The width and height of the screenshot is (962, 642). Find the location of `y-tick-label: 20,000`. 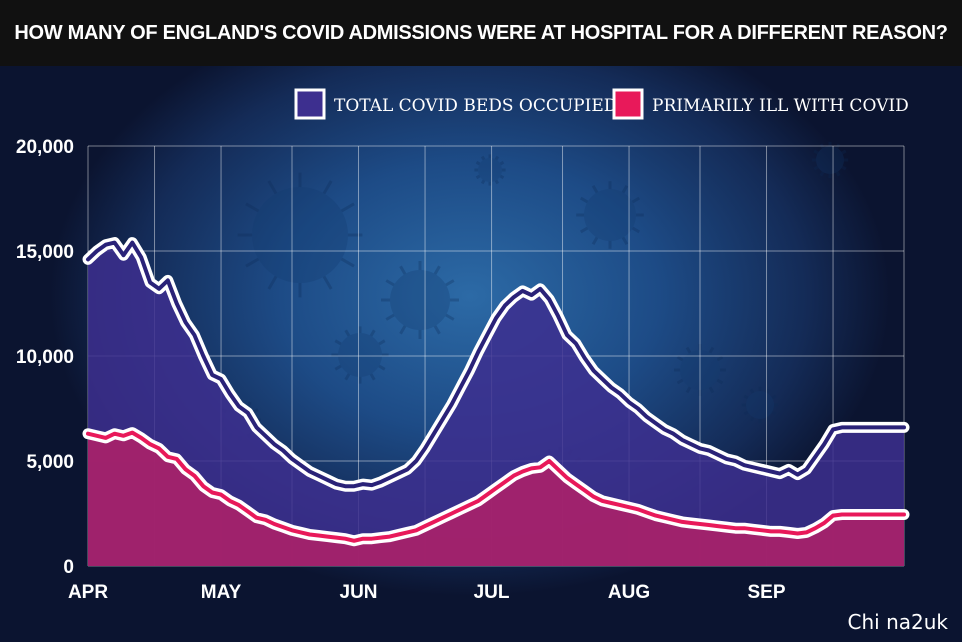

y-tick-label: 20,000 is located at coordinates (45, 147).